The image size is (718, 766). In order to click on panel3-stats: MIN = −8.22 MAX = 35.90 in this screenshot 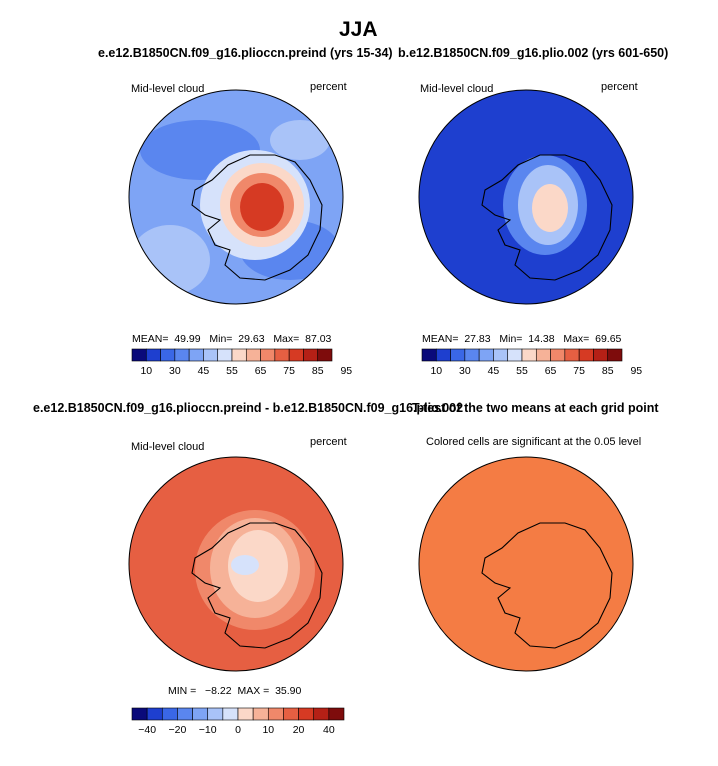, I will do `click(235, 691)`.